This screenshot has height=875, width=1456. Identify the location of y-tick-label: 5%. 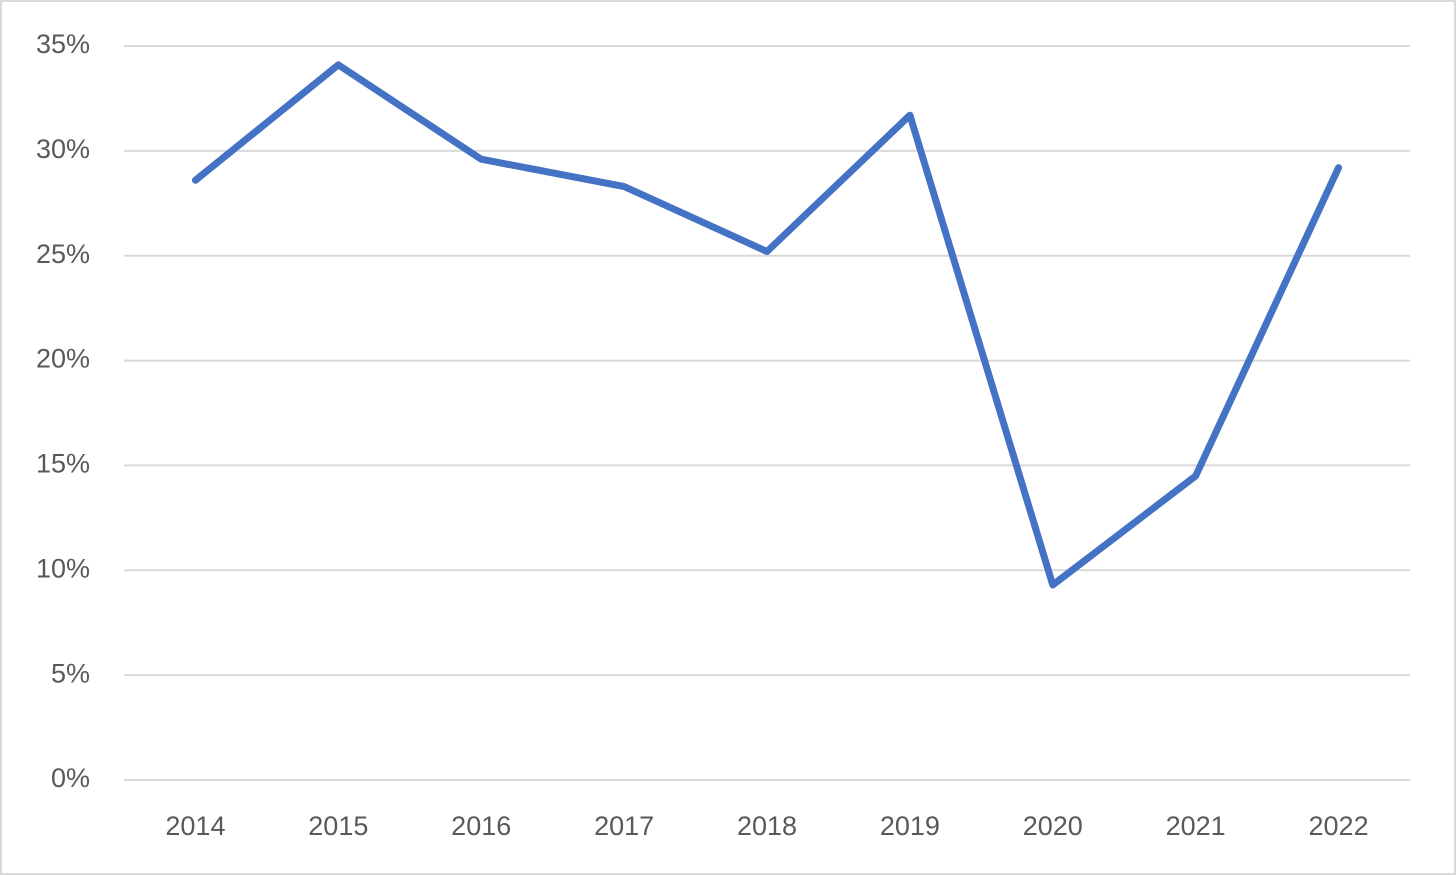
(70, 673).